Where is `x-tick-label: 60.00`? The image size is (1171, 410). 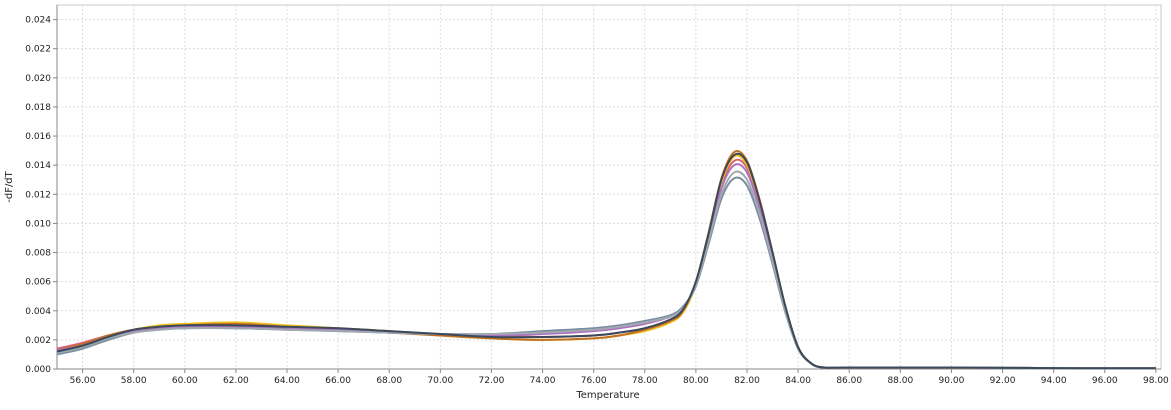
x-tick-label: 60.00 is located at coordinates (185, 381).